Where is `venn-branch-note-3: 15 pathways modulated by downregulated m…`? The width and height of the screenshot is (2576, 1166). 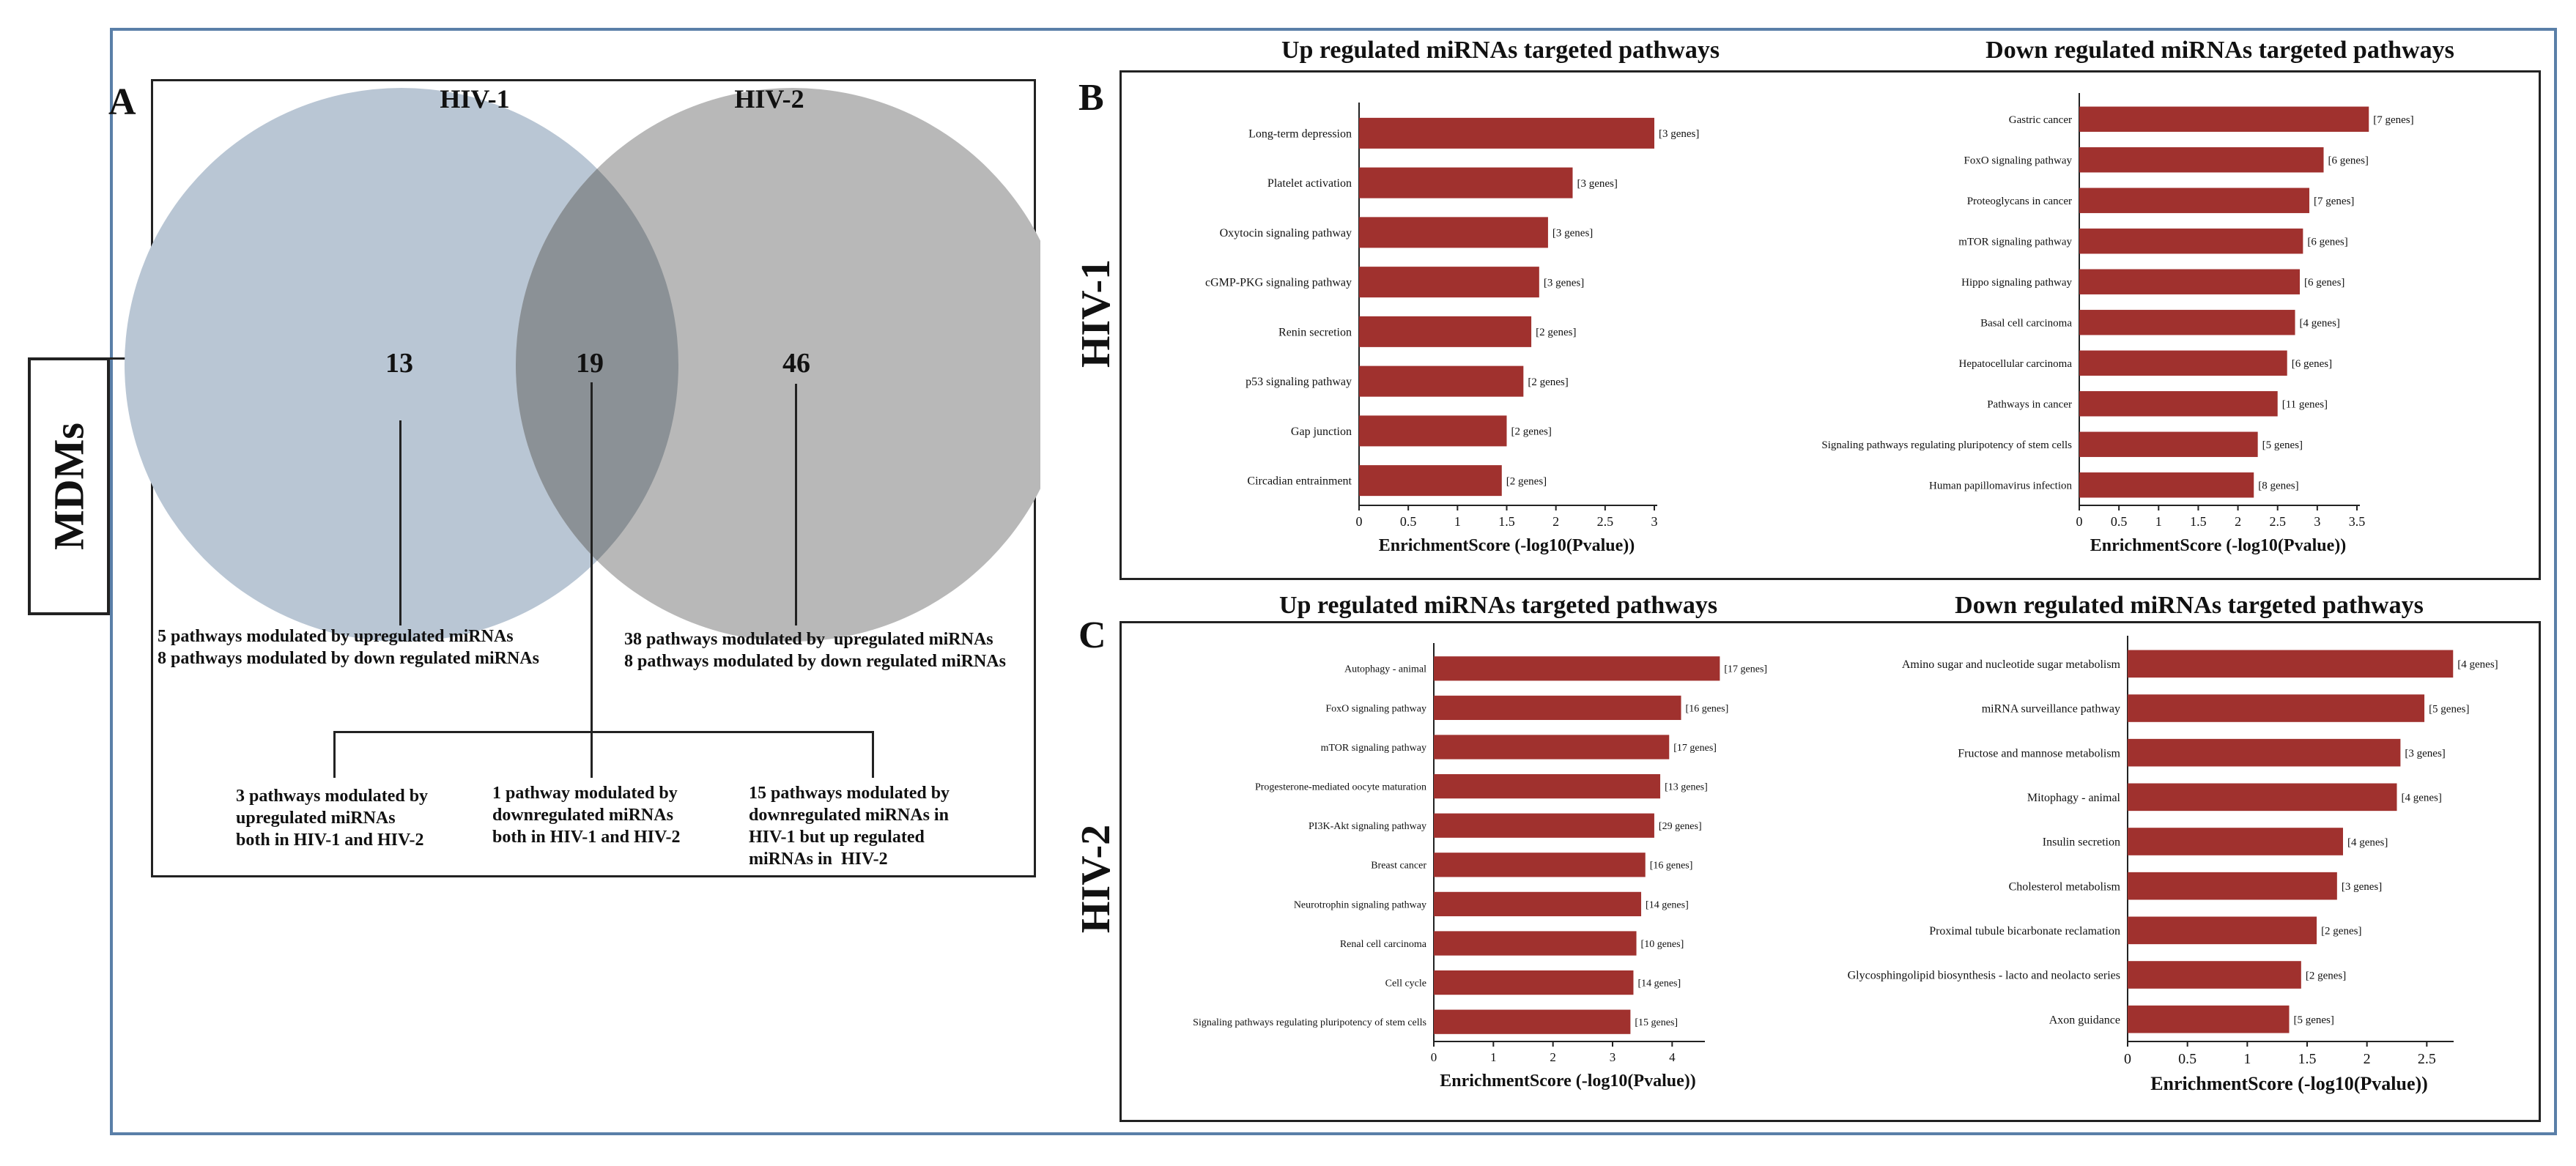
venn-branch-note-3: 15 pathways modulated by downregulated m… is located at coordinates (849, 826).